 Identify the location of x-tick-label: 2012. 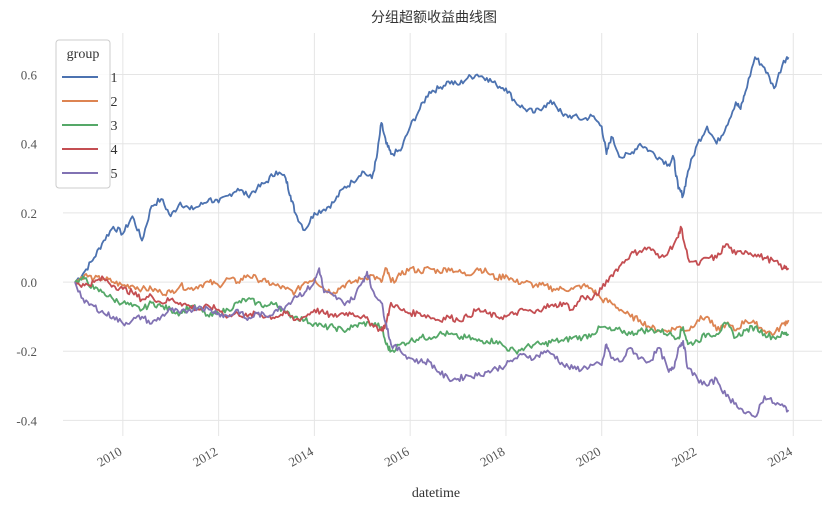
(205, 457).